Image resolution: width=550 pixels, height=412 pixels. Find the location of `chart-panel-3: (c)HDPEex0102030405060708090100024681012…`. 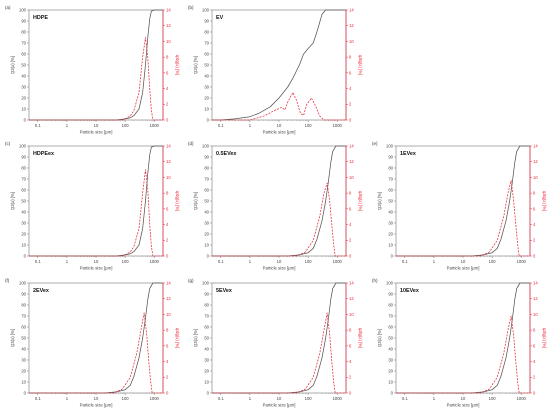

chart-panel-3: (c)HDPEex0102030405060708090100024681012… is located at coordinates (92, 206).